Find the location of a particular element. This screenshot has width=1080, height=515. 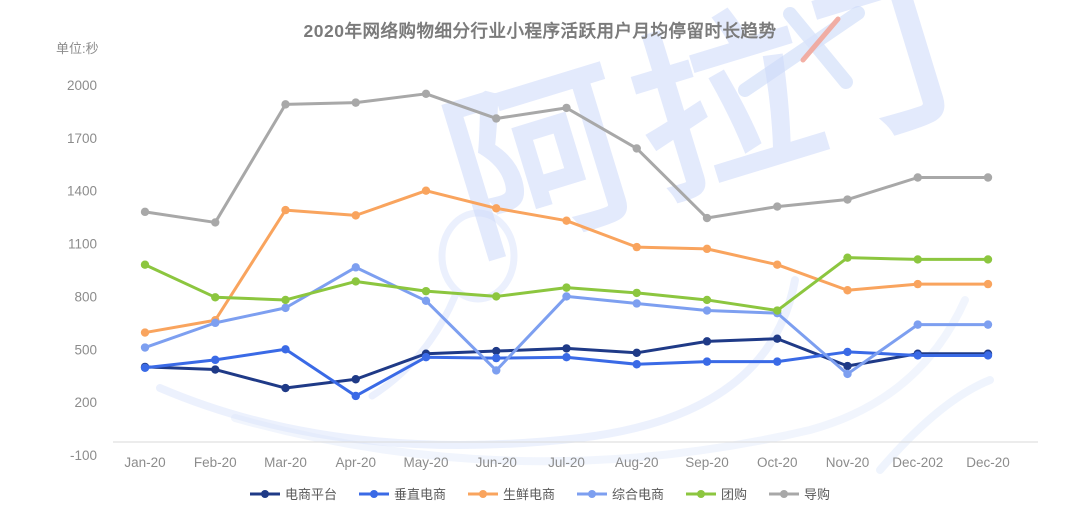

x-tick-label: Sep-20 is located at coordinates (707, 462).